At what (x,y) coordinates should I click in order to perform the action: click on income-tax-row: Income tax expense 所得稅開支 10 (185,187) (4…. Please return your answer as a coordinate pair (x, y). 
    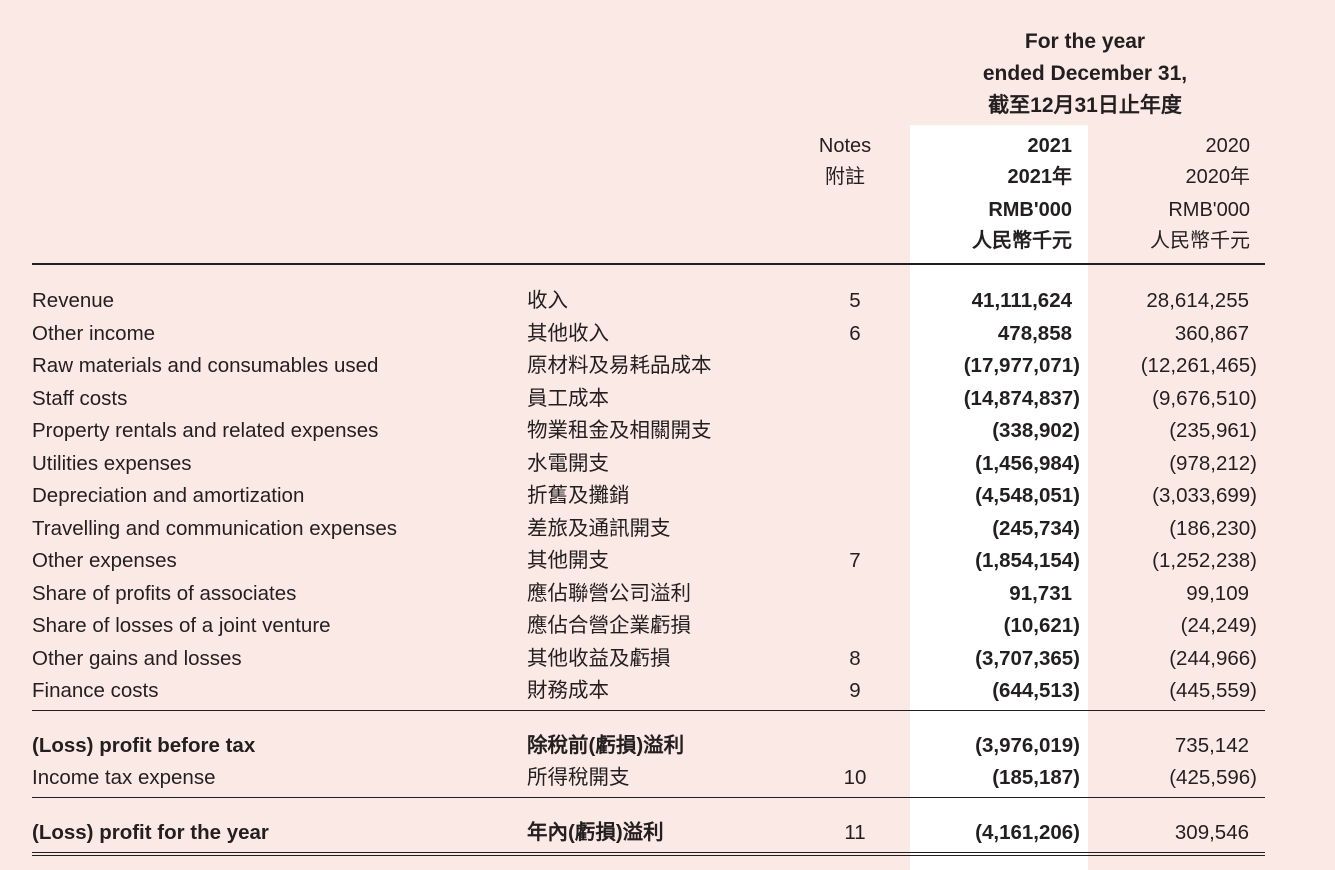
    Looking at the image, I should click on (667, 778).